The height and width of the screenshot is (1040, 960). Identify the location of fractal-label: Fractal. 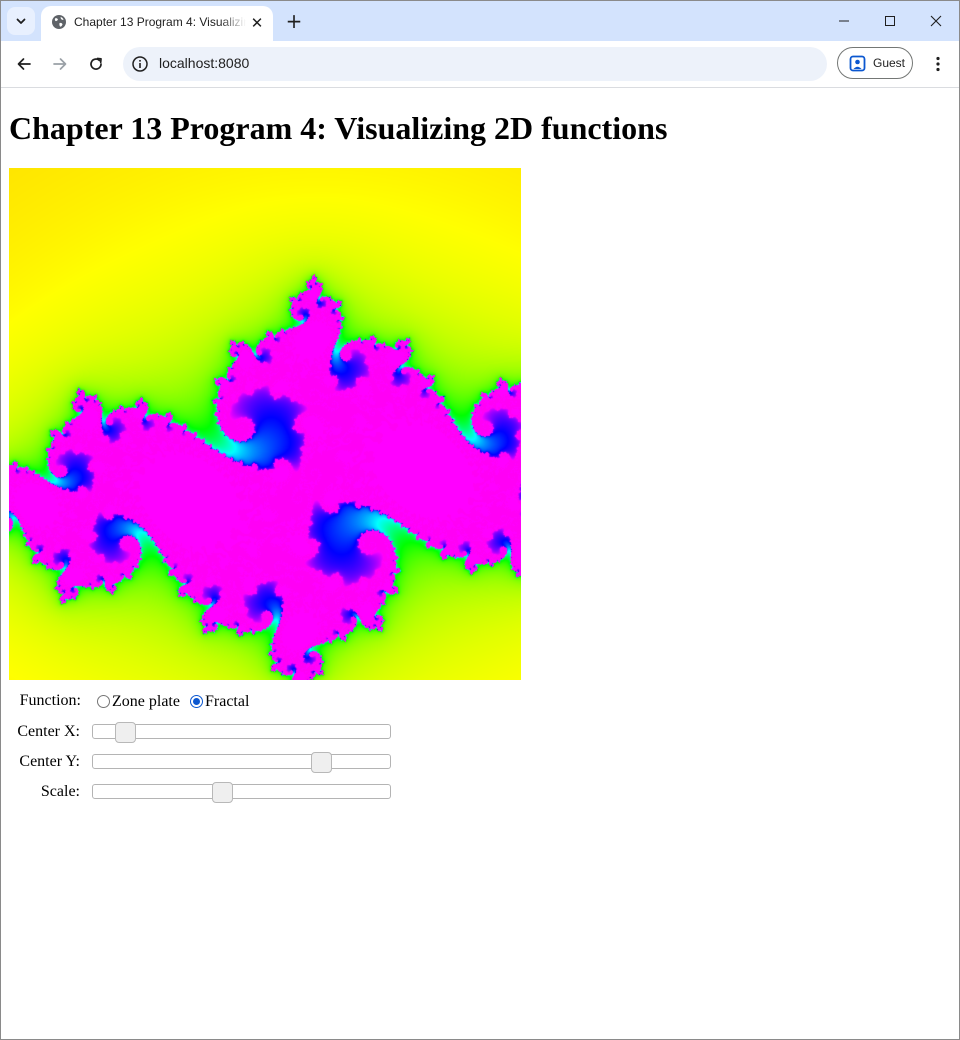
(227, 701).